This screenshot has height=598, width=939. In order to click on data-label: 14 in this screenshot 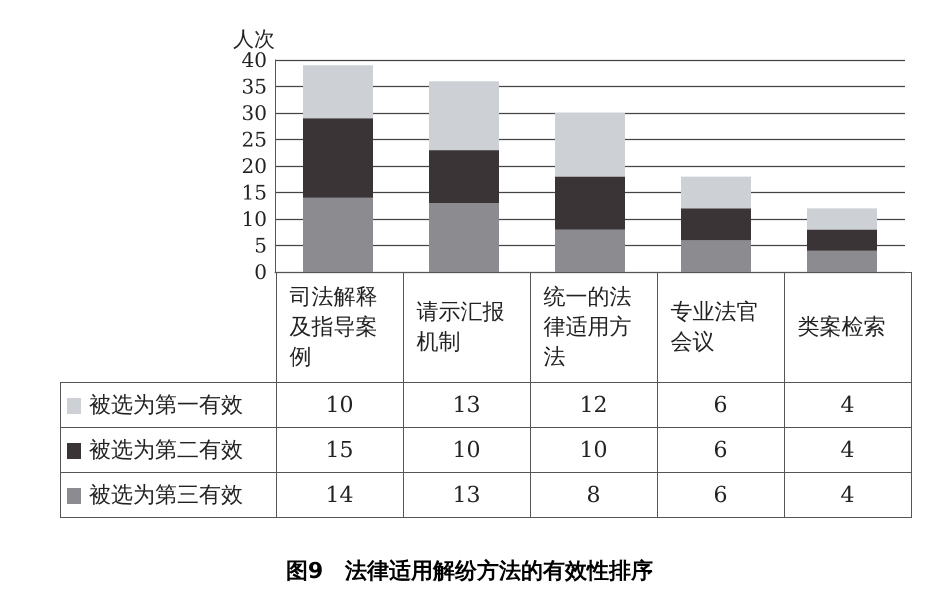, I will do `click(339, 495)`.